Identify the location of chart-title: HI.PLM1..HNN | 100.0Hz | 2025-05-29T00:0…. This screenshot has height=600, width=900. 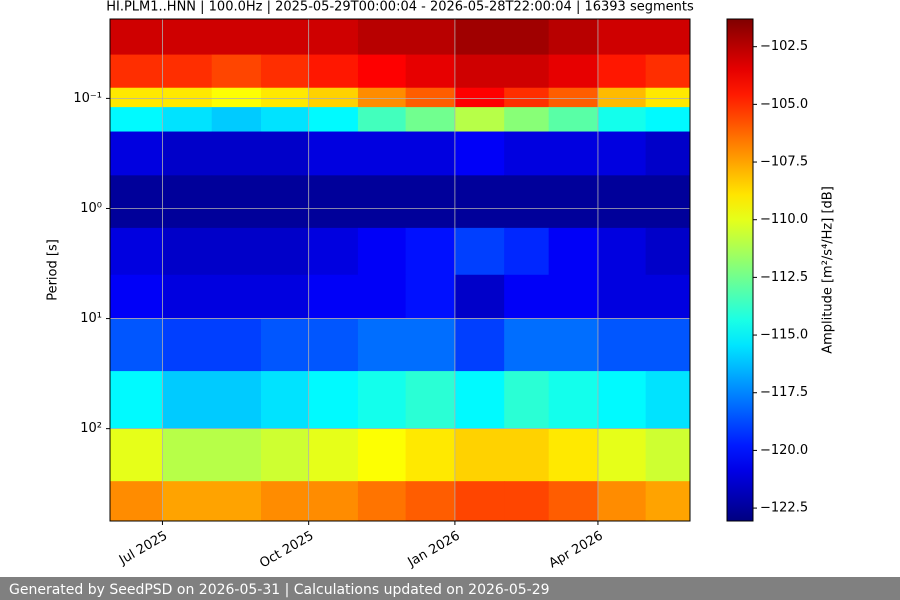
(400, 7).